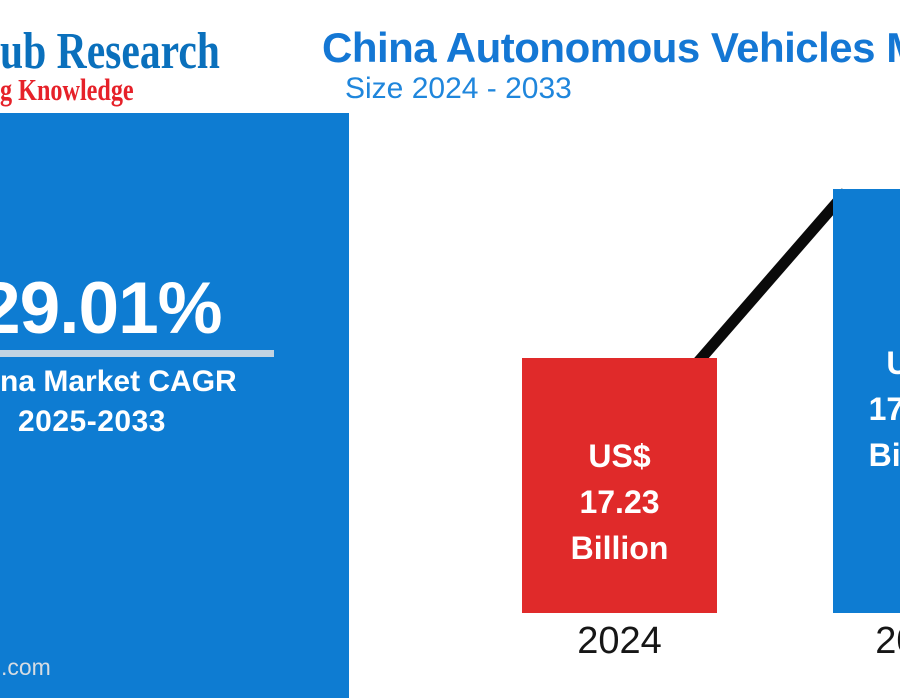 The height and width of the screenshot is (700, 900). Describe the element at coordinates (619, 456) in the screenshot. I see `bar-2024-value-line1: US$` at that location.